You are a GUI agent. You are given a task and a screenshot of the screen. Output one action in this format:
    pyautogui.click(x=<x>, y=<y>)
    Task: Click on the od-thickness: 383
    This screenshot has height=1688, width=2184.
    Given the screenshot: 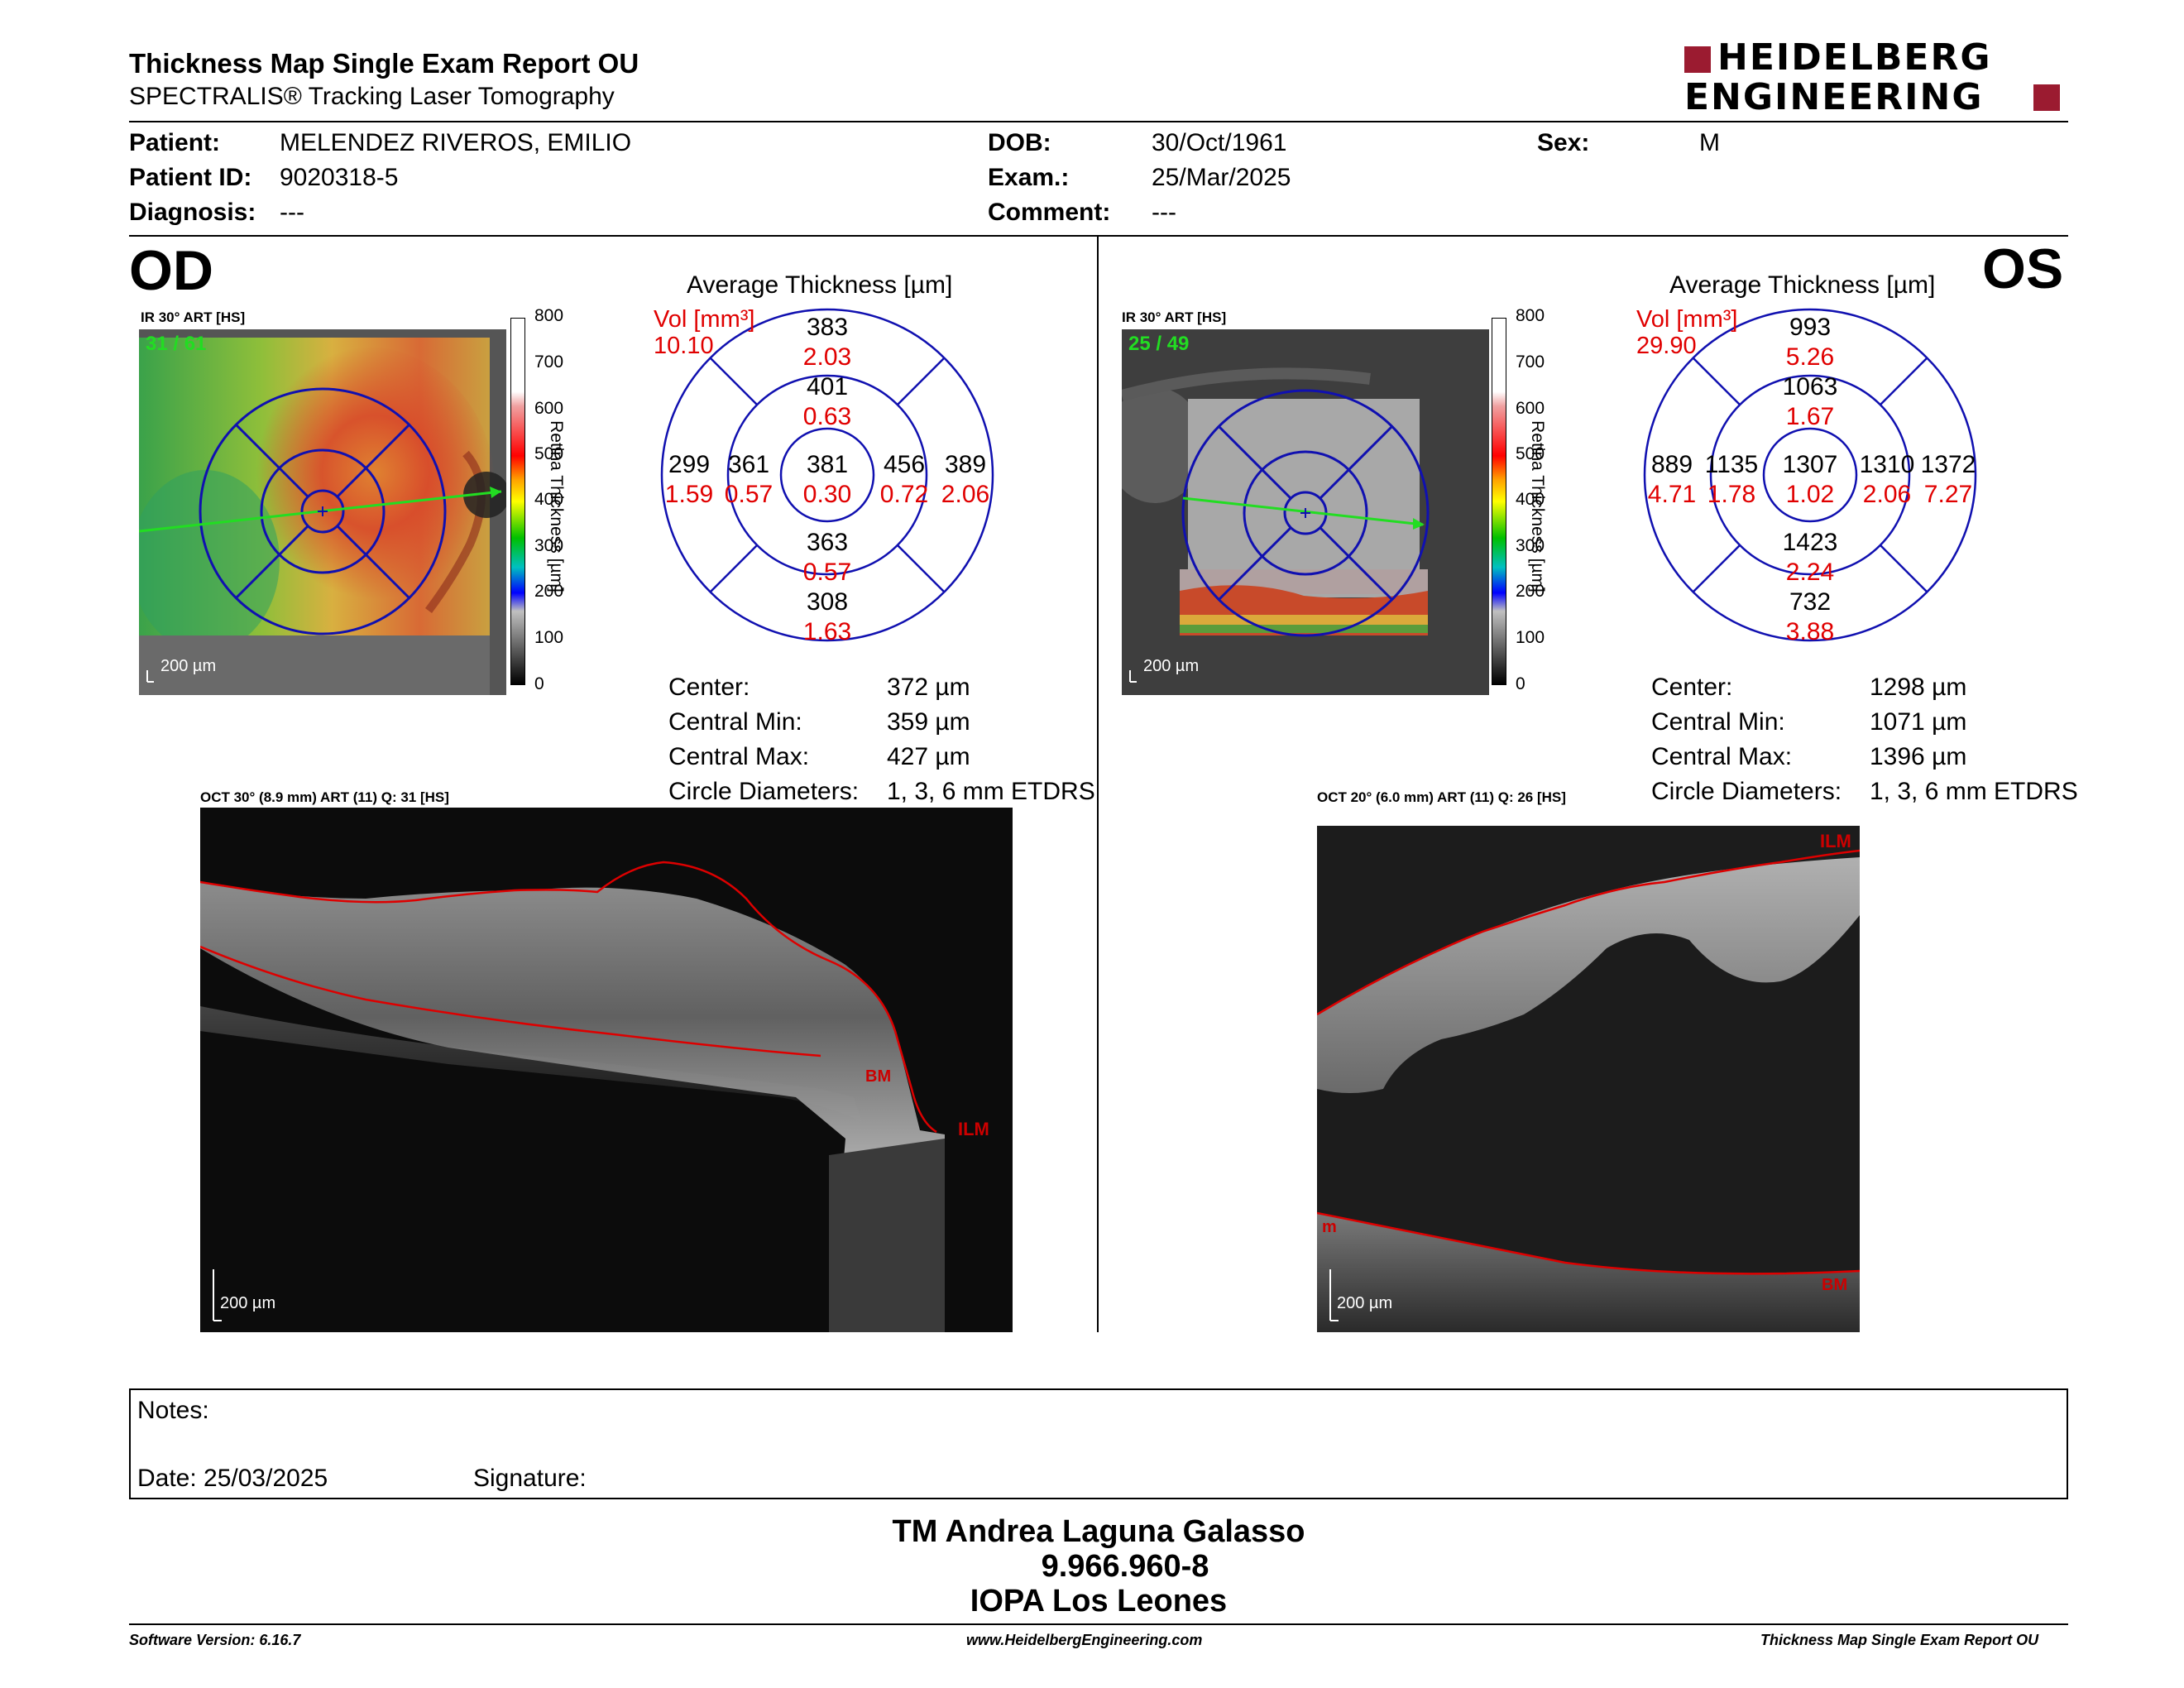 What is the action you would take?
    pyautogui.click(x=827, y=327)
    